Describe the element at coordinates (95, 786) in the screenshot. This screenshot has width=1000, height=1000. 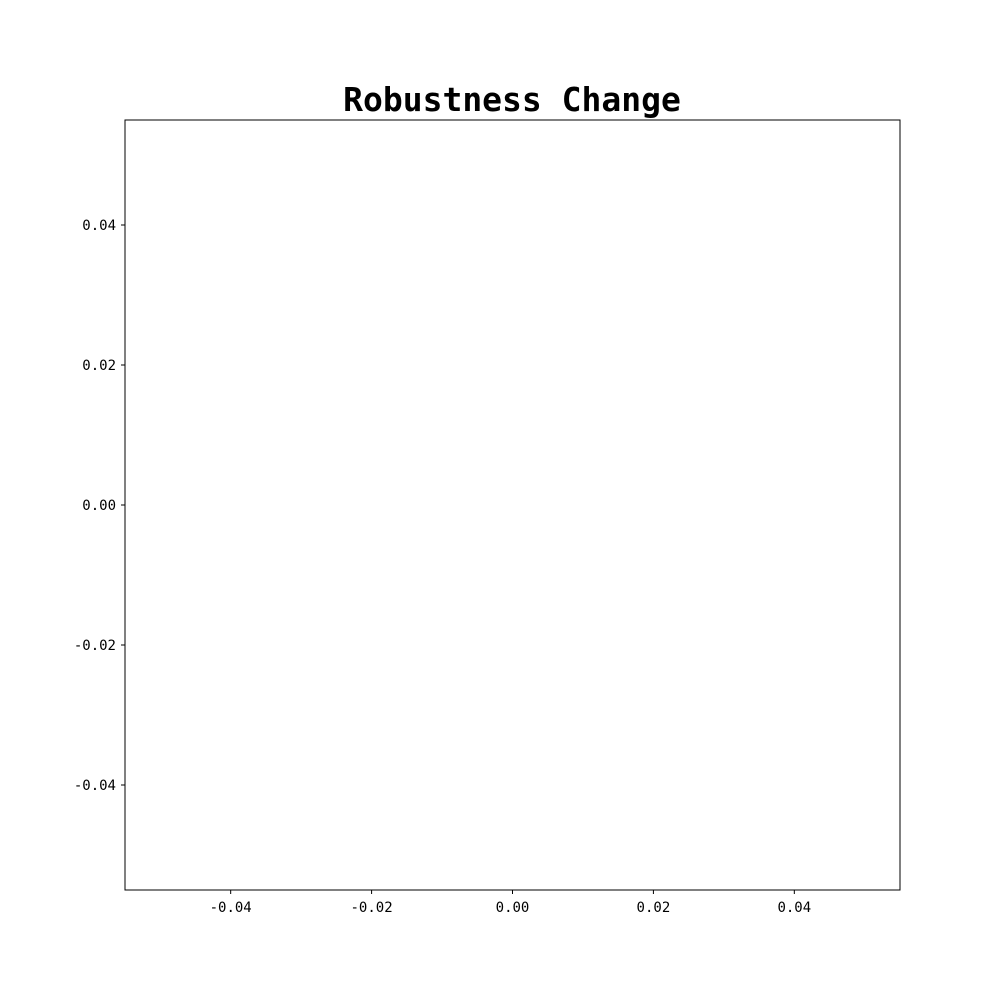
I see `y-tick-label: -0.04` at that location.